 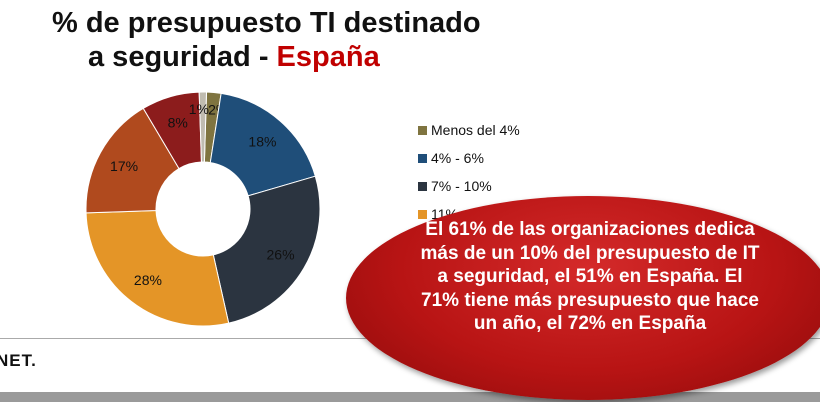 I want to click on data-label: 17%, so click(x=124, y=166).